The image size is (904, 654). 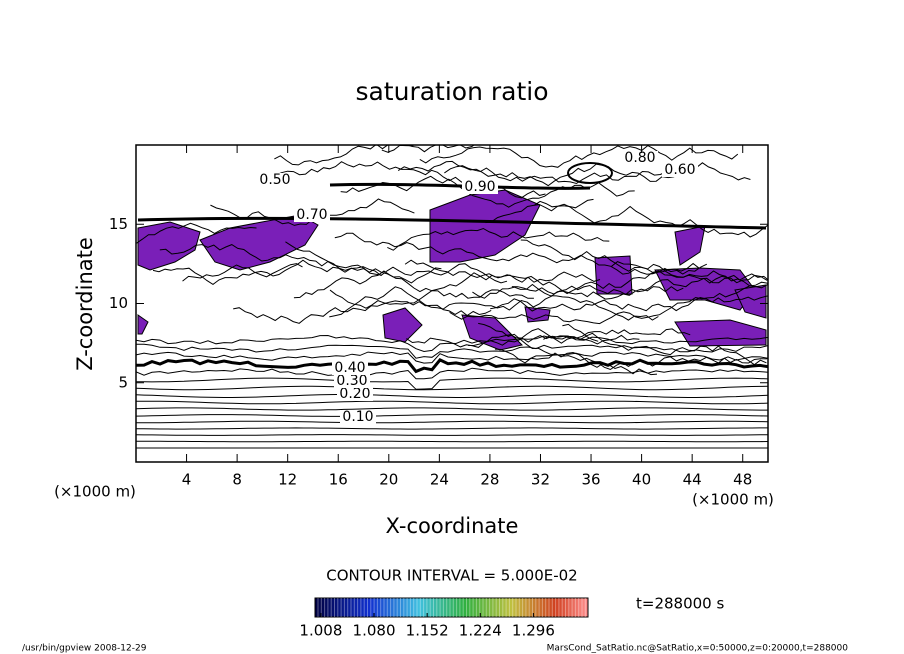 I want to click on x-tick-label: 4, so click(x=187, y=480).